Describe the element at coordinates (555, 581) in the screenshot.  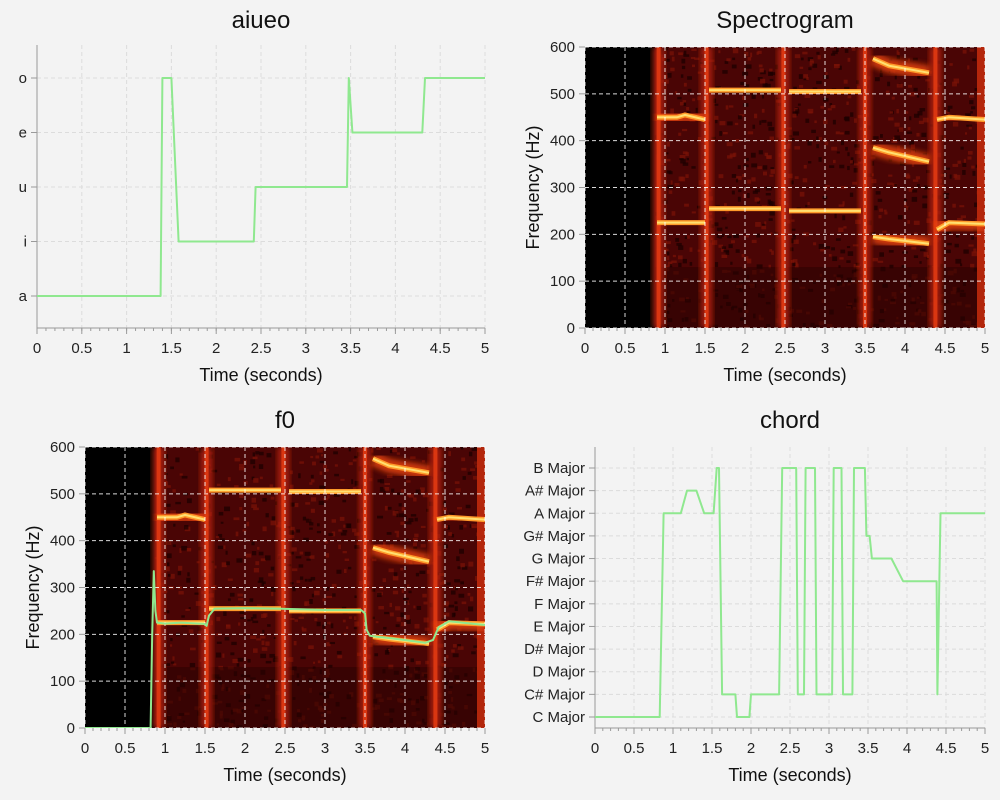
I see `y-tick-label: F# Major` at that location.